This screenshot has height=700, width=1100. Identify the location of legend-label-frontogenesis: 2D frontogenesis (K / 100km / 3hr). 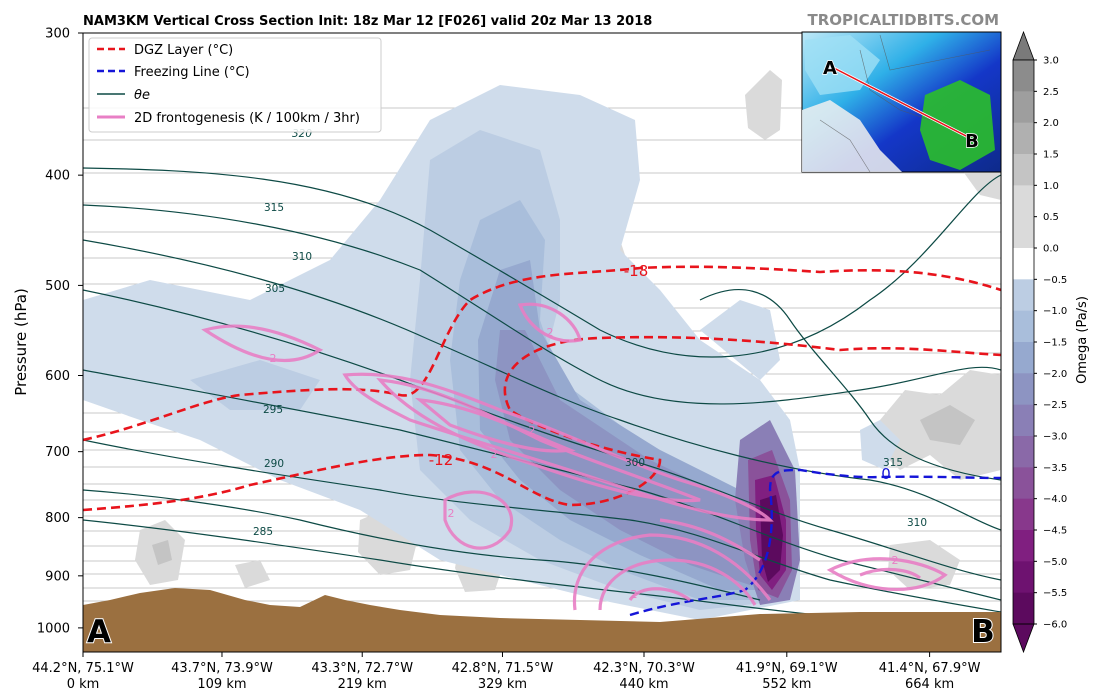
(247, 118).